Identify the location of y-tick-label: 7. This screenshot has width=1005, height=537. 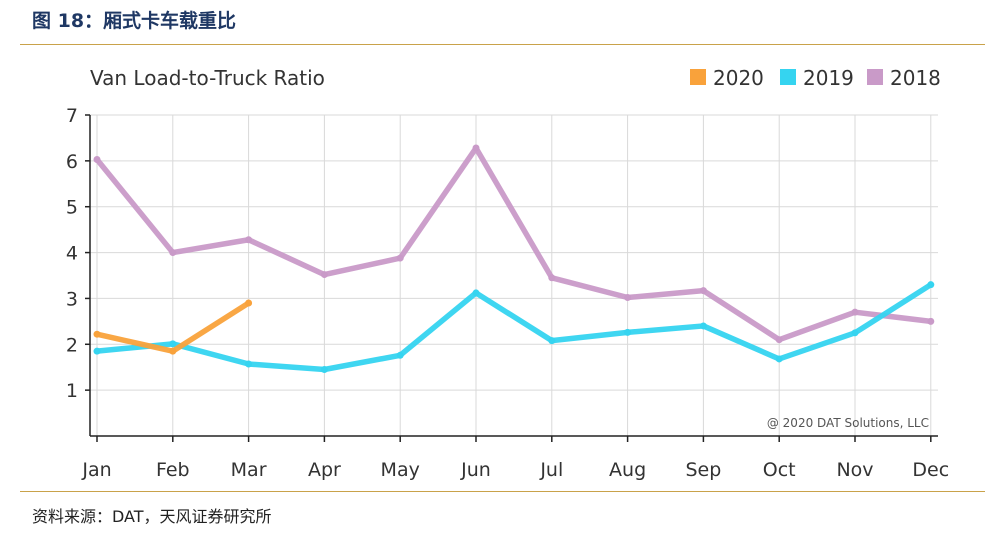
(72, 116).